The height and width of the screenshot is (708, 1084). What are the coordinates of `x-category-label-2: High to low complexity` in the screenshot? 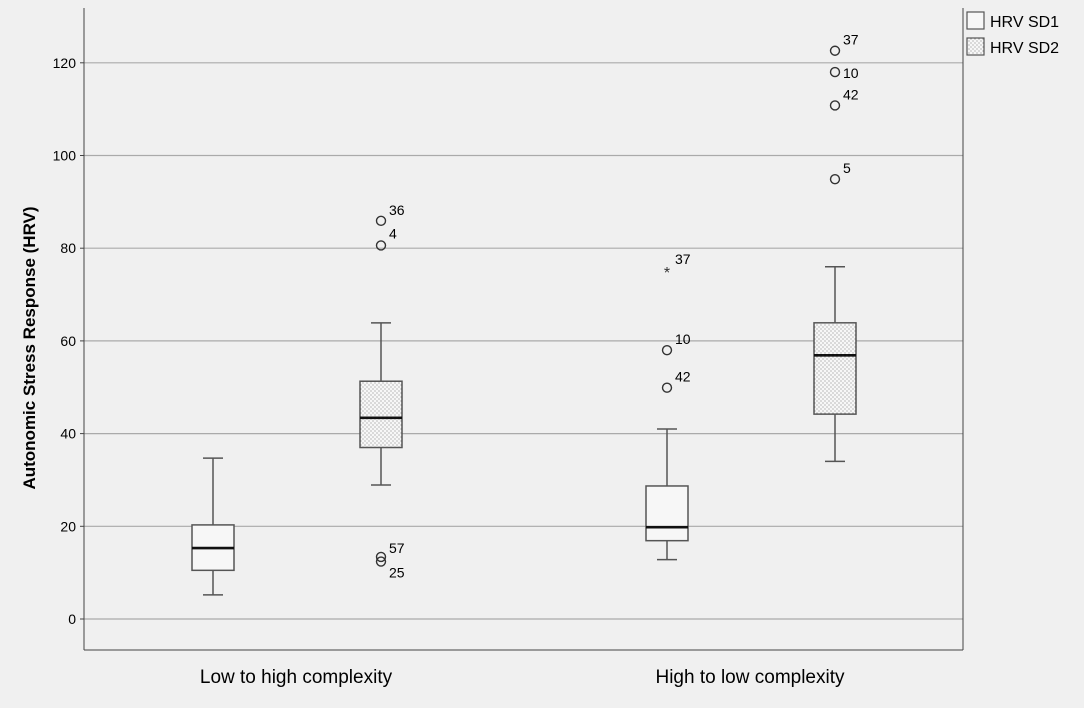 It's located at (750, 677).